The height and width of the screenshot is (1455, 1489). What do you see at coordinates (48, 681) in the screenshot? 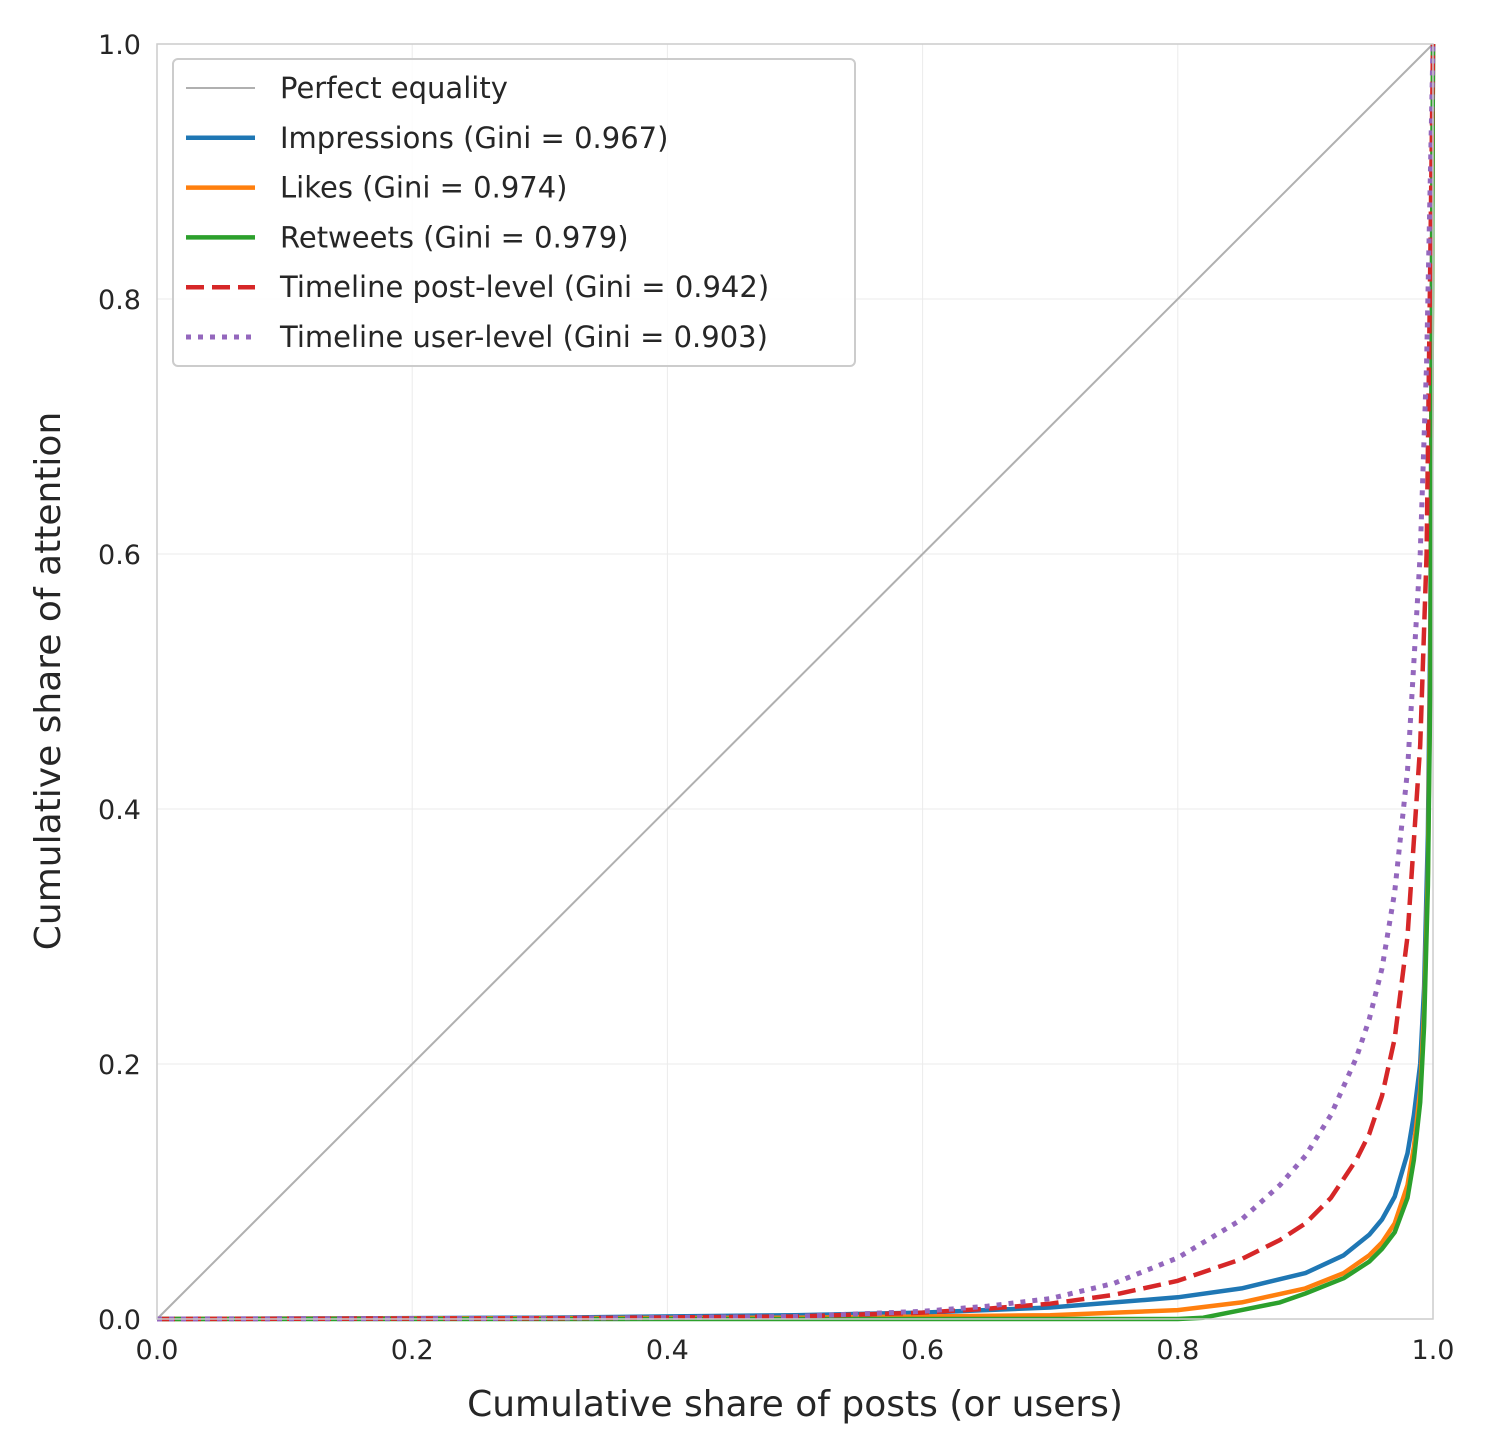
I see `y-axis-label: Cumulative share of attention` at bounding box center [48, 681].